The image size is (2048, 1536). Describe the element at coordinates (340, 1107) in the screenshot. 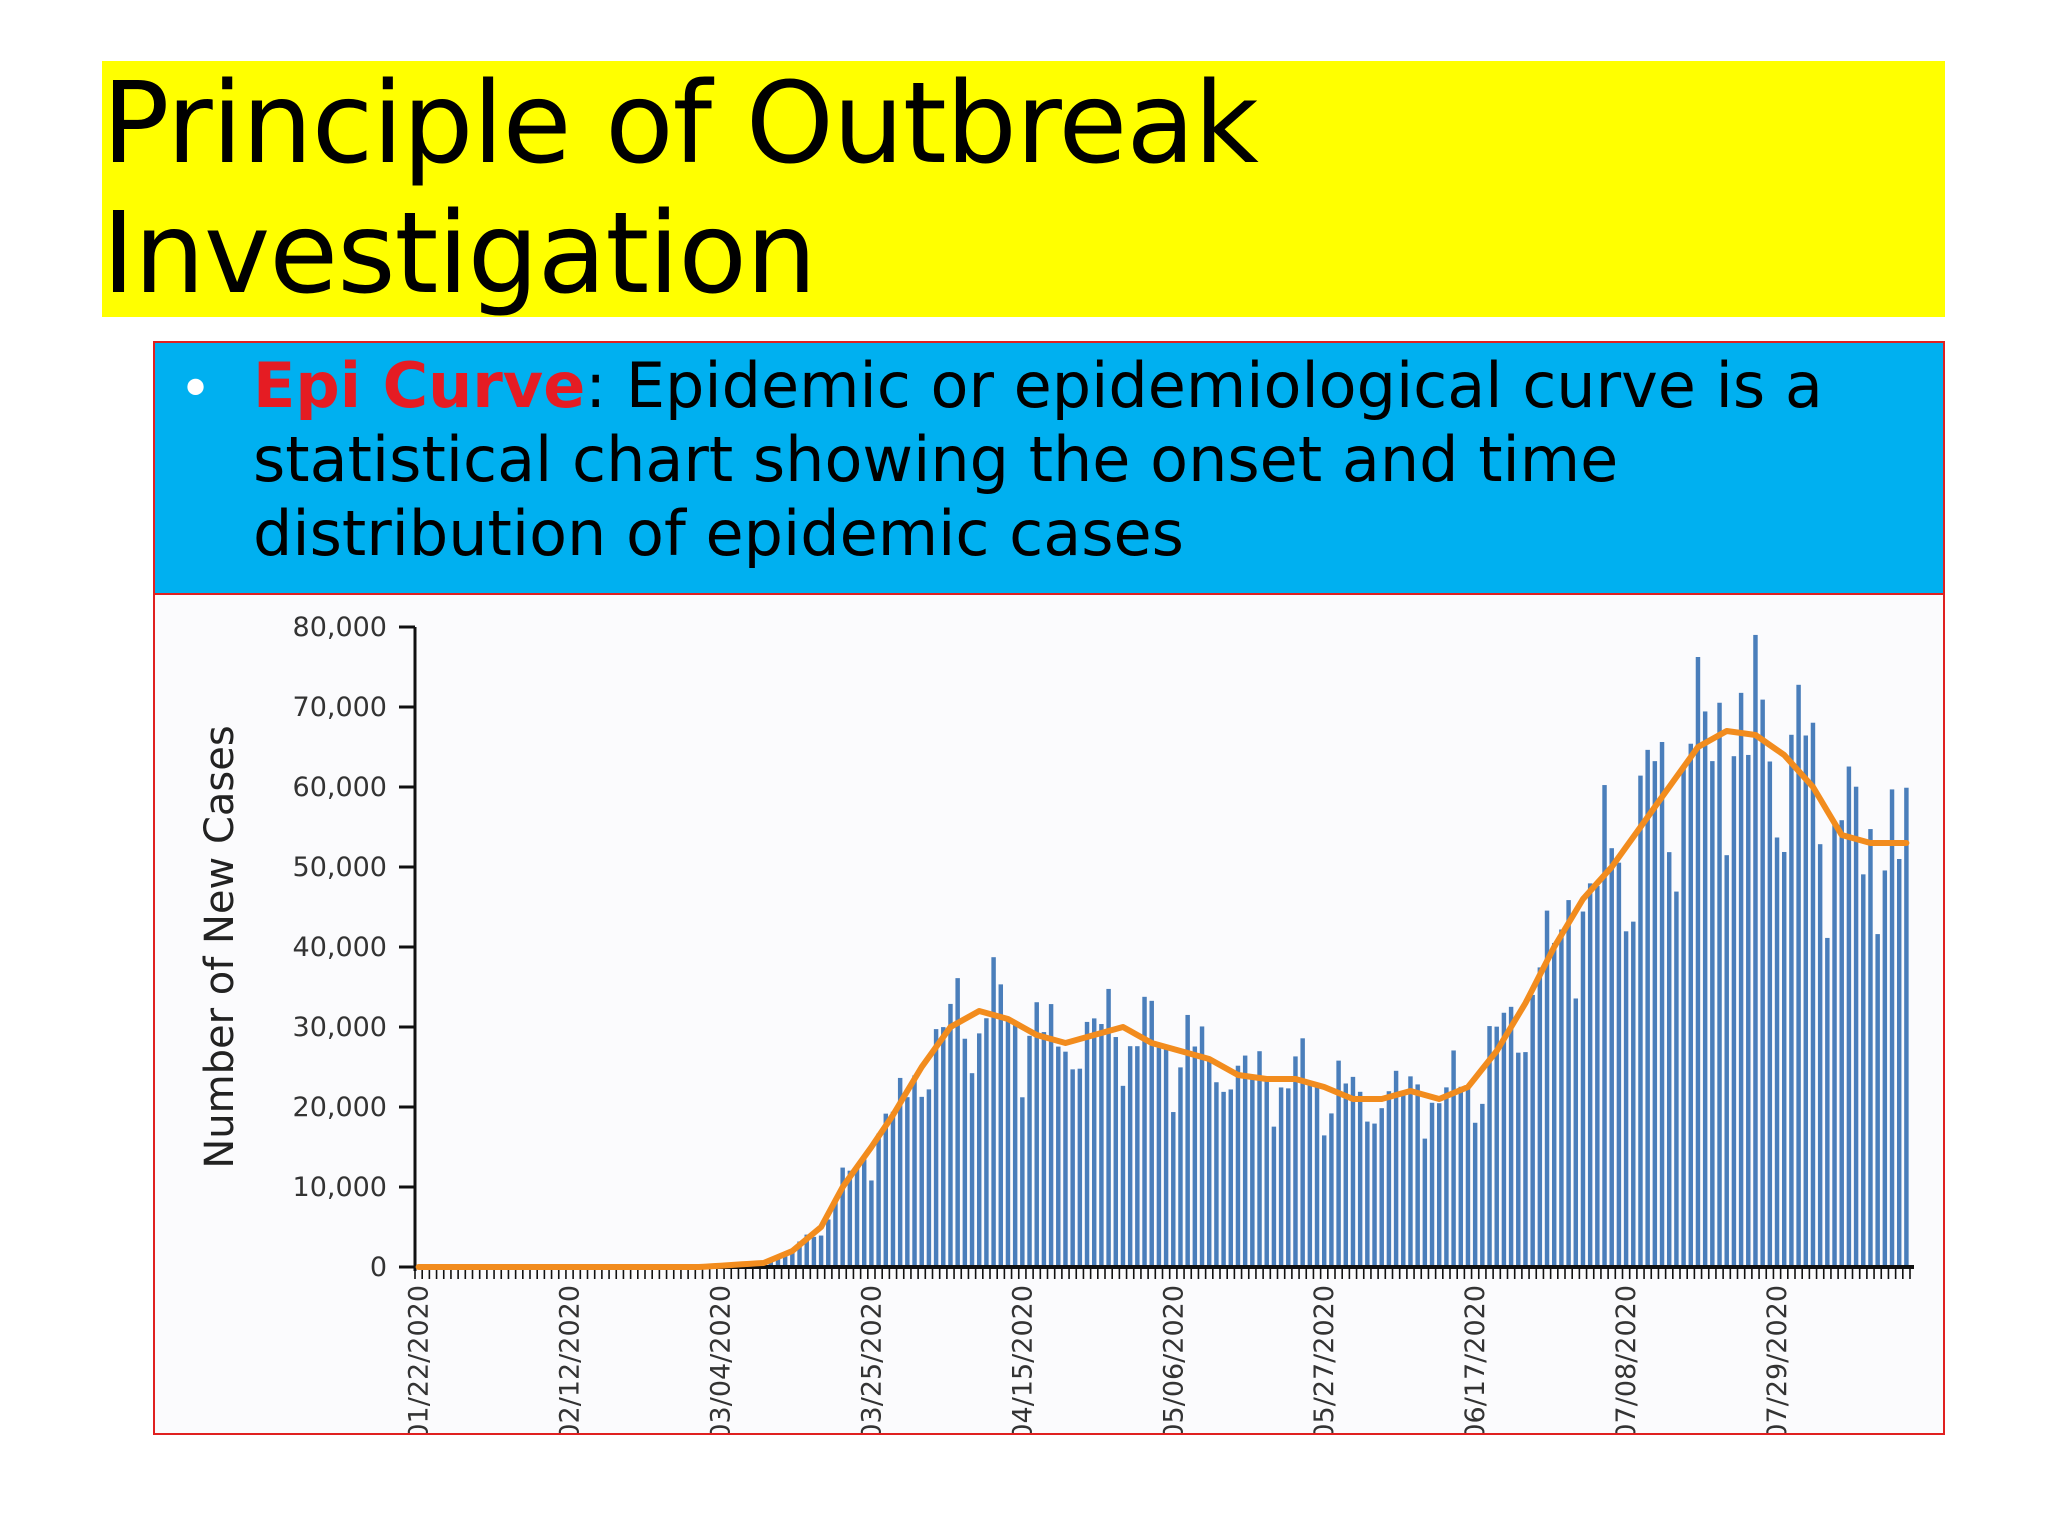

I see `y-tick-label: 20,000` at that location.